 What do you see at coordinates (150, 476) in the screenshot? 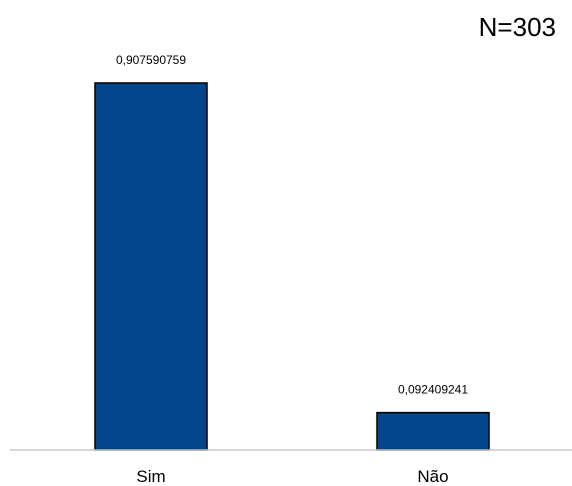
I see `category-label: Sim` at bounding box center [150, 476].